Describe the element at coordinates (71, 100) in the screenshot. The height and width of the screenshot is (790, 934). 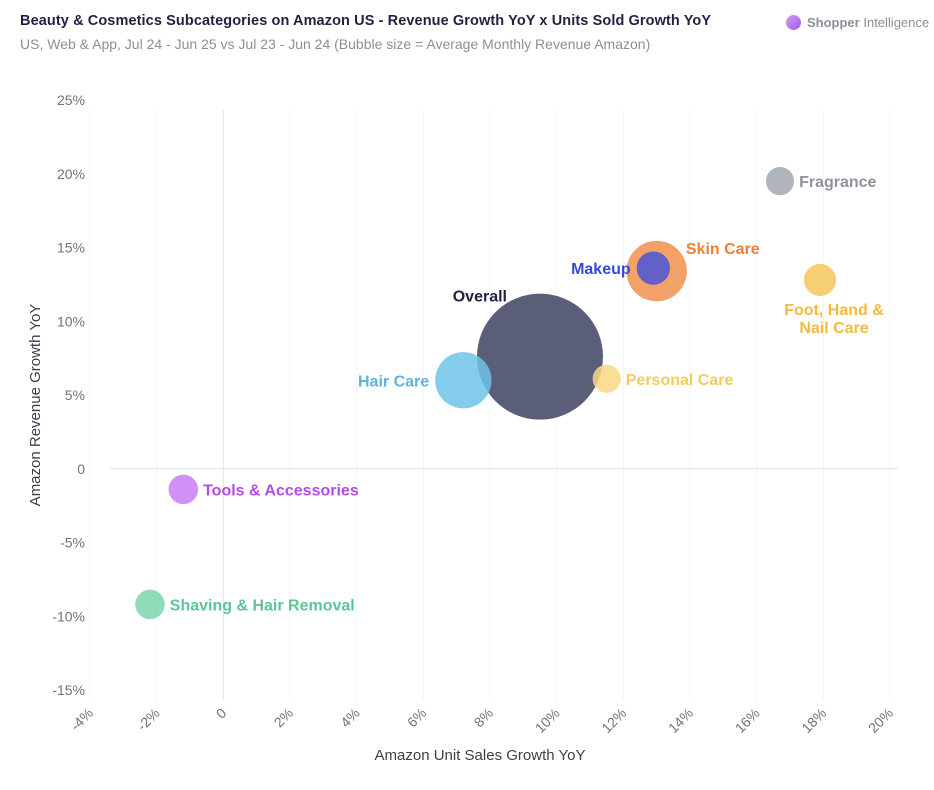
I see `y-tick-label: 25%` at that location.